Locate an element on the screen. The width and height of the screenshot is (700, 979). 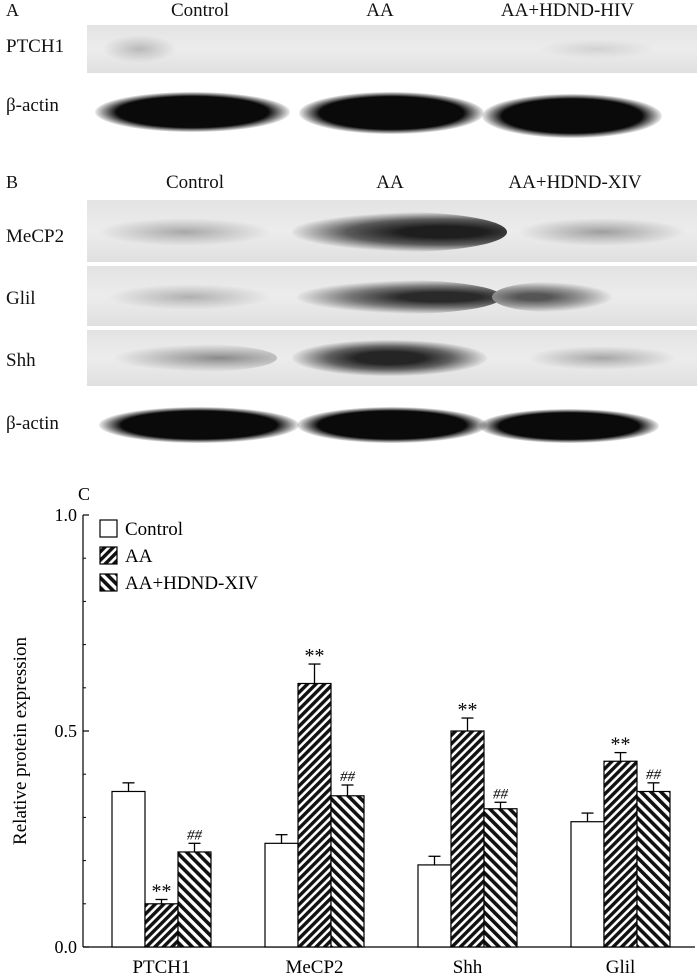
band-ptch1-aa-hdnd is located at coordinates (597, 49).